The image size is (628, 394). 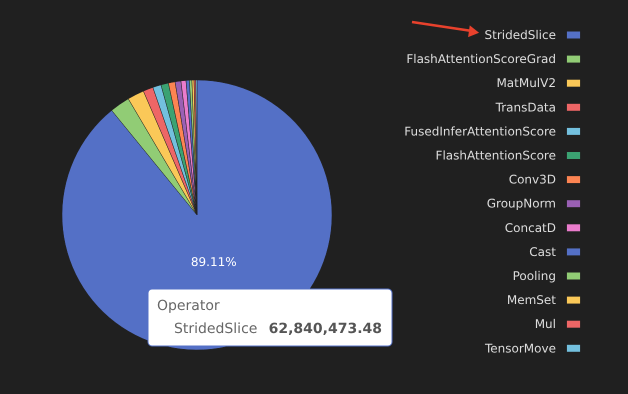 What do you see at coordinates (525, 107) in the screenshot?
I see `legend-label: TransData` at bounding box center [525, 107].